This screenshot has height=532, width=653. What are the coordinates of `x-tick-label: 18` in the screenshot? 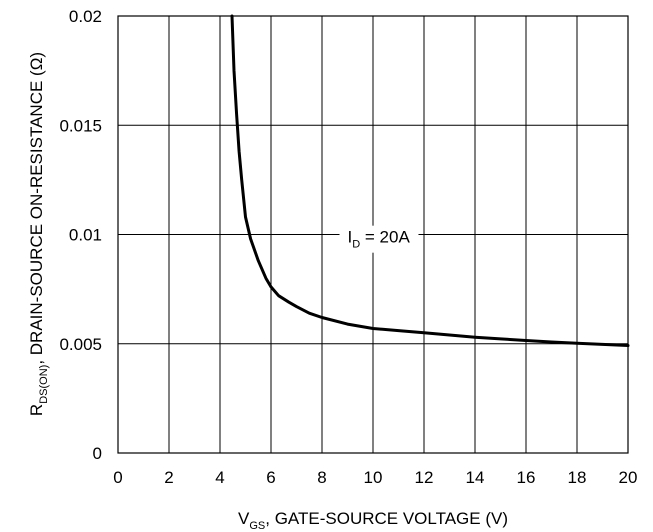 It's located at (577, 477).